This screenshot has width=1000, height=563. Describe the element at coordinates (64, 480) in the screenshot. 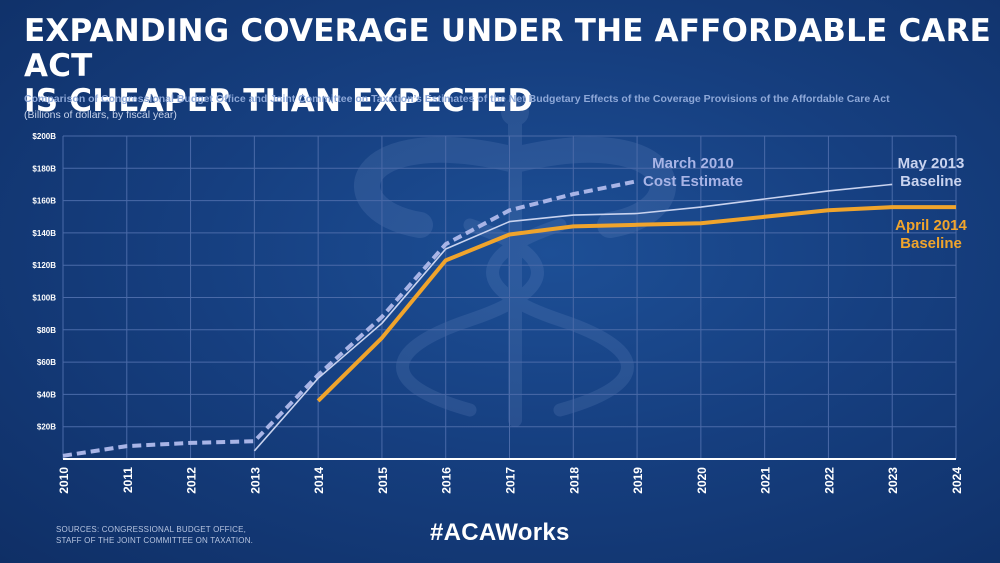

I see `x-tick-label: 2010` at that location.